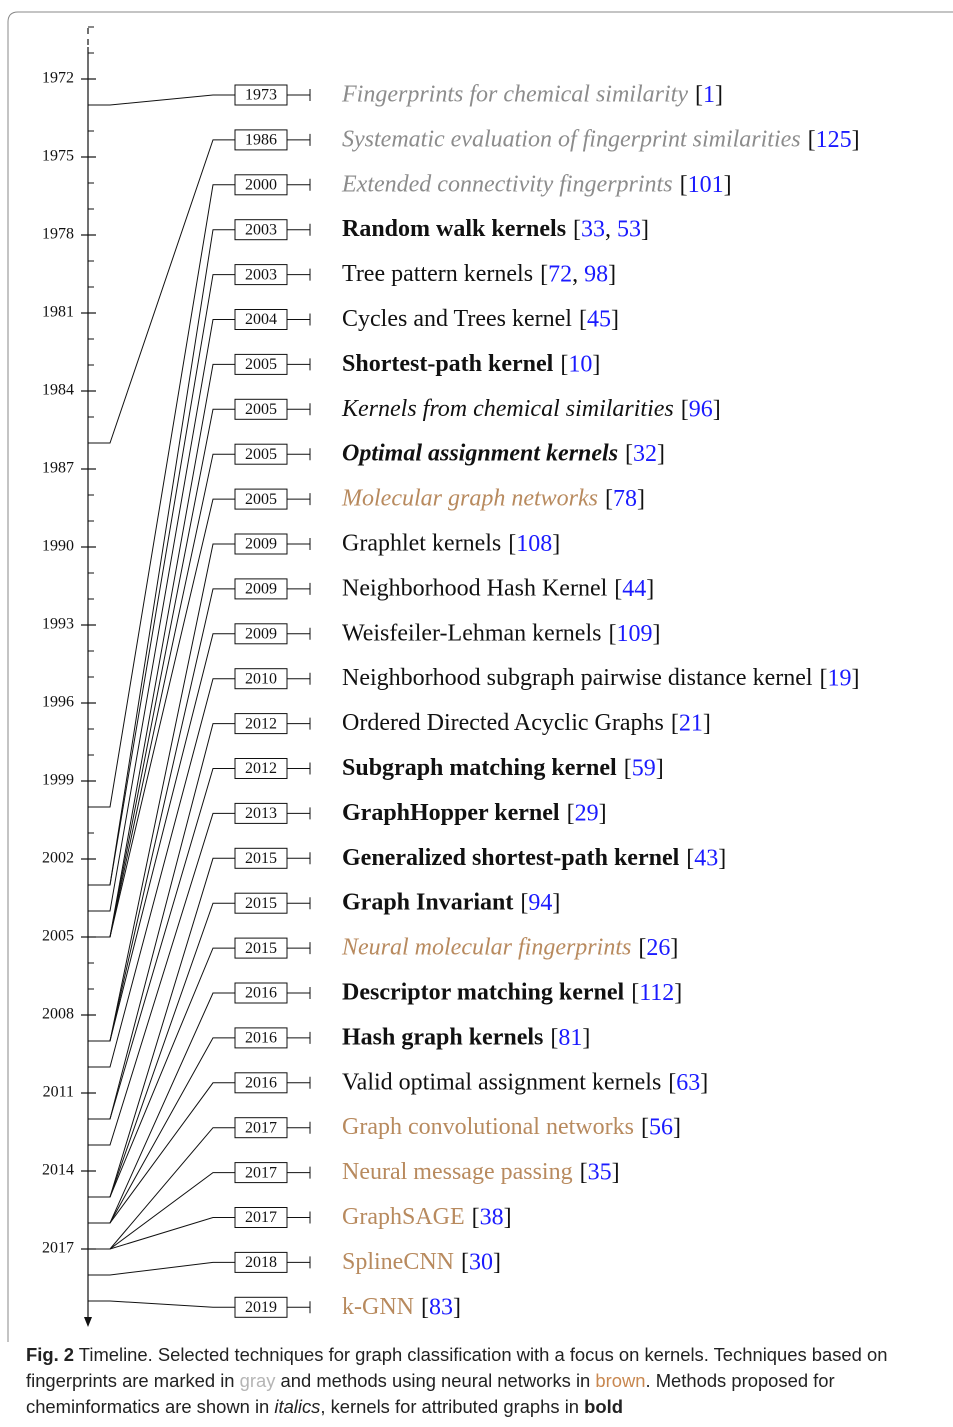 This screenshot has height=1427, width=953. I want to click on citation-part: 38, so click(492, 1217).